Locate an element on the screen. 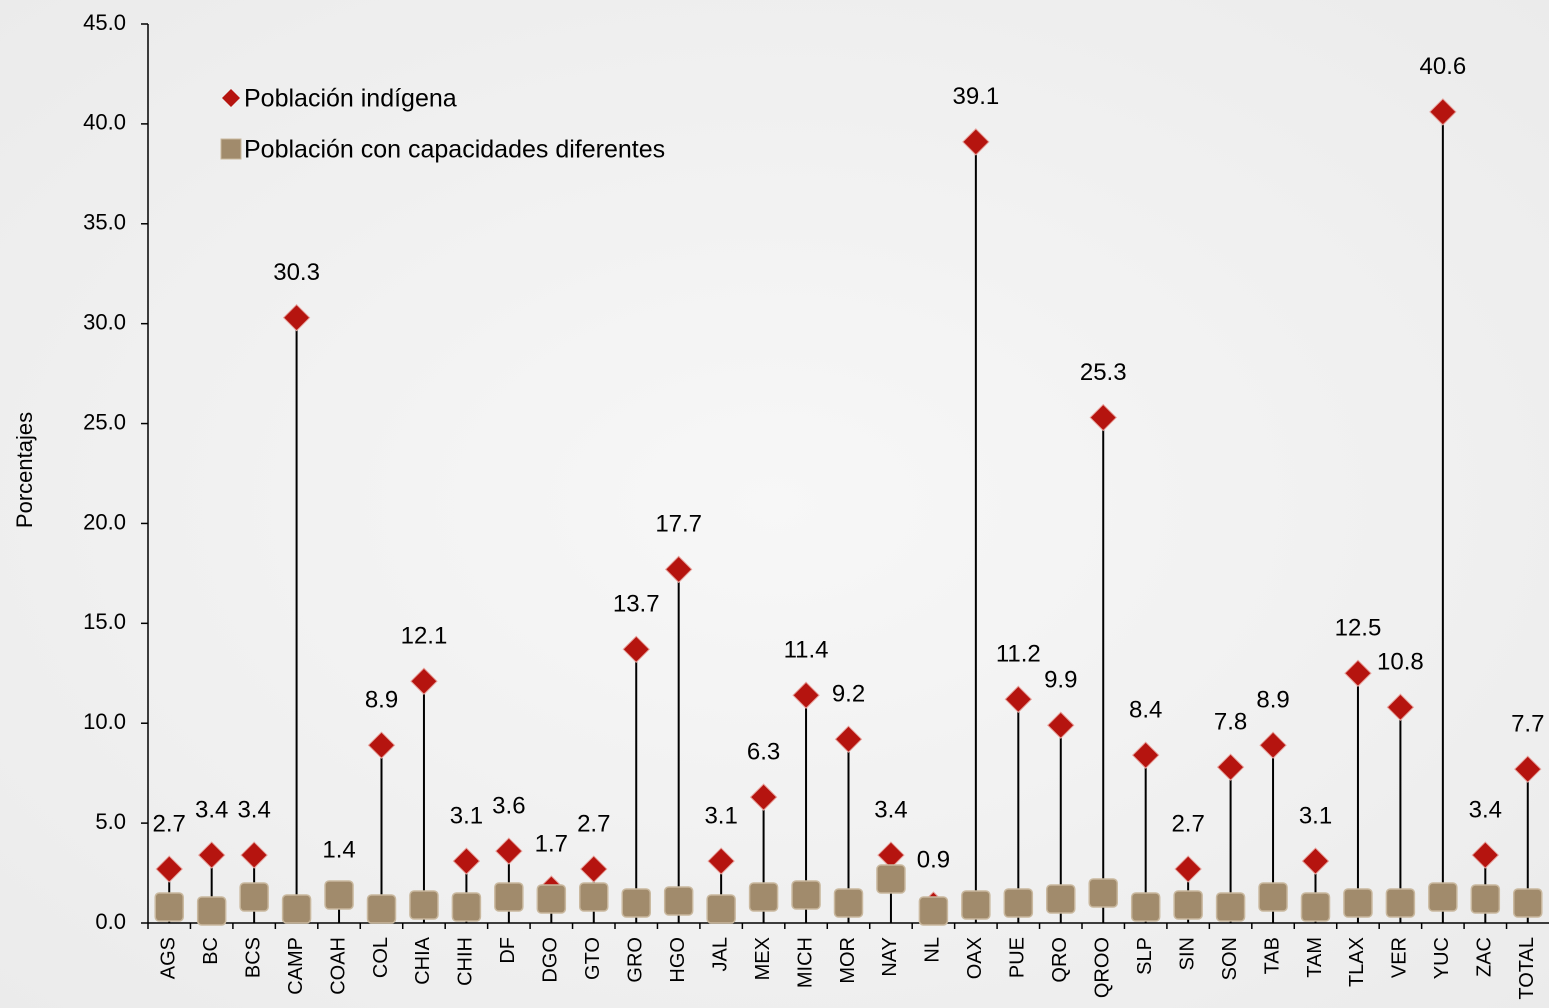 The width and height of the screenshot is (1549, 1008). legend-label: Población con capacidades diferentes is located at coordinates (454, 150).